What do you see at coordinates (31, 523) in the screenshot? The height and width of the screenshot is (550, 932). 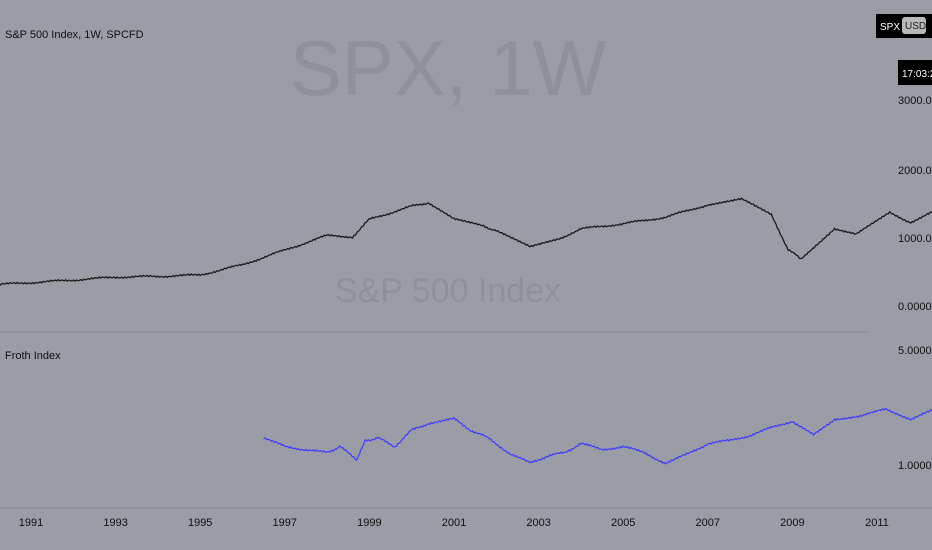 I see `x-tick-label: 1991` at bounding box center [31, 523].